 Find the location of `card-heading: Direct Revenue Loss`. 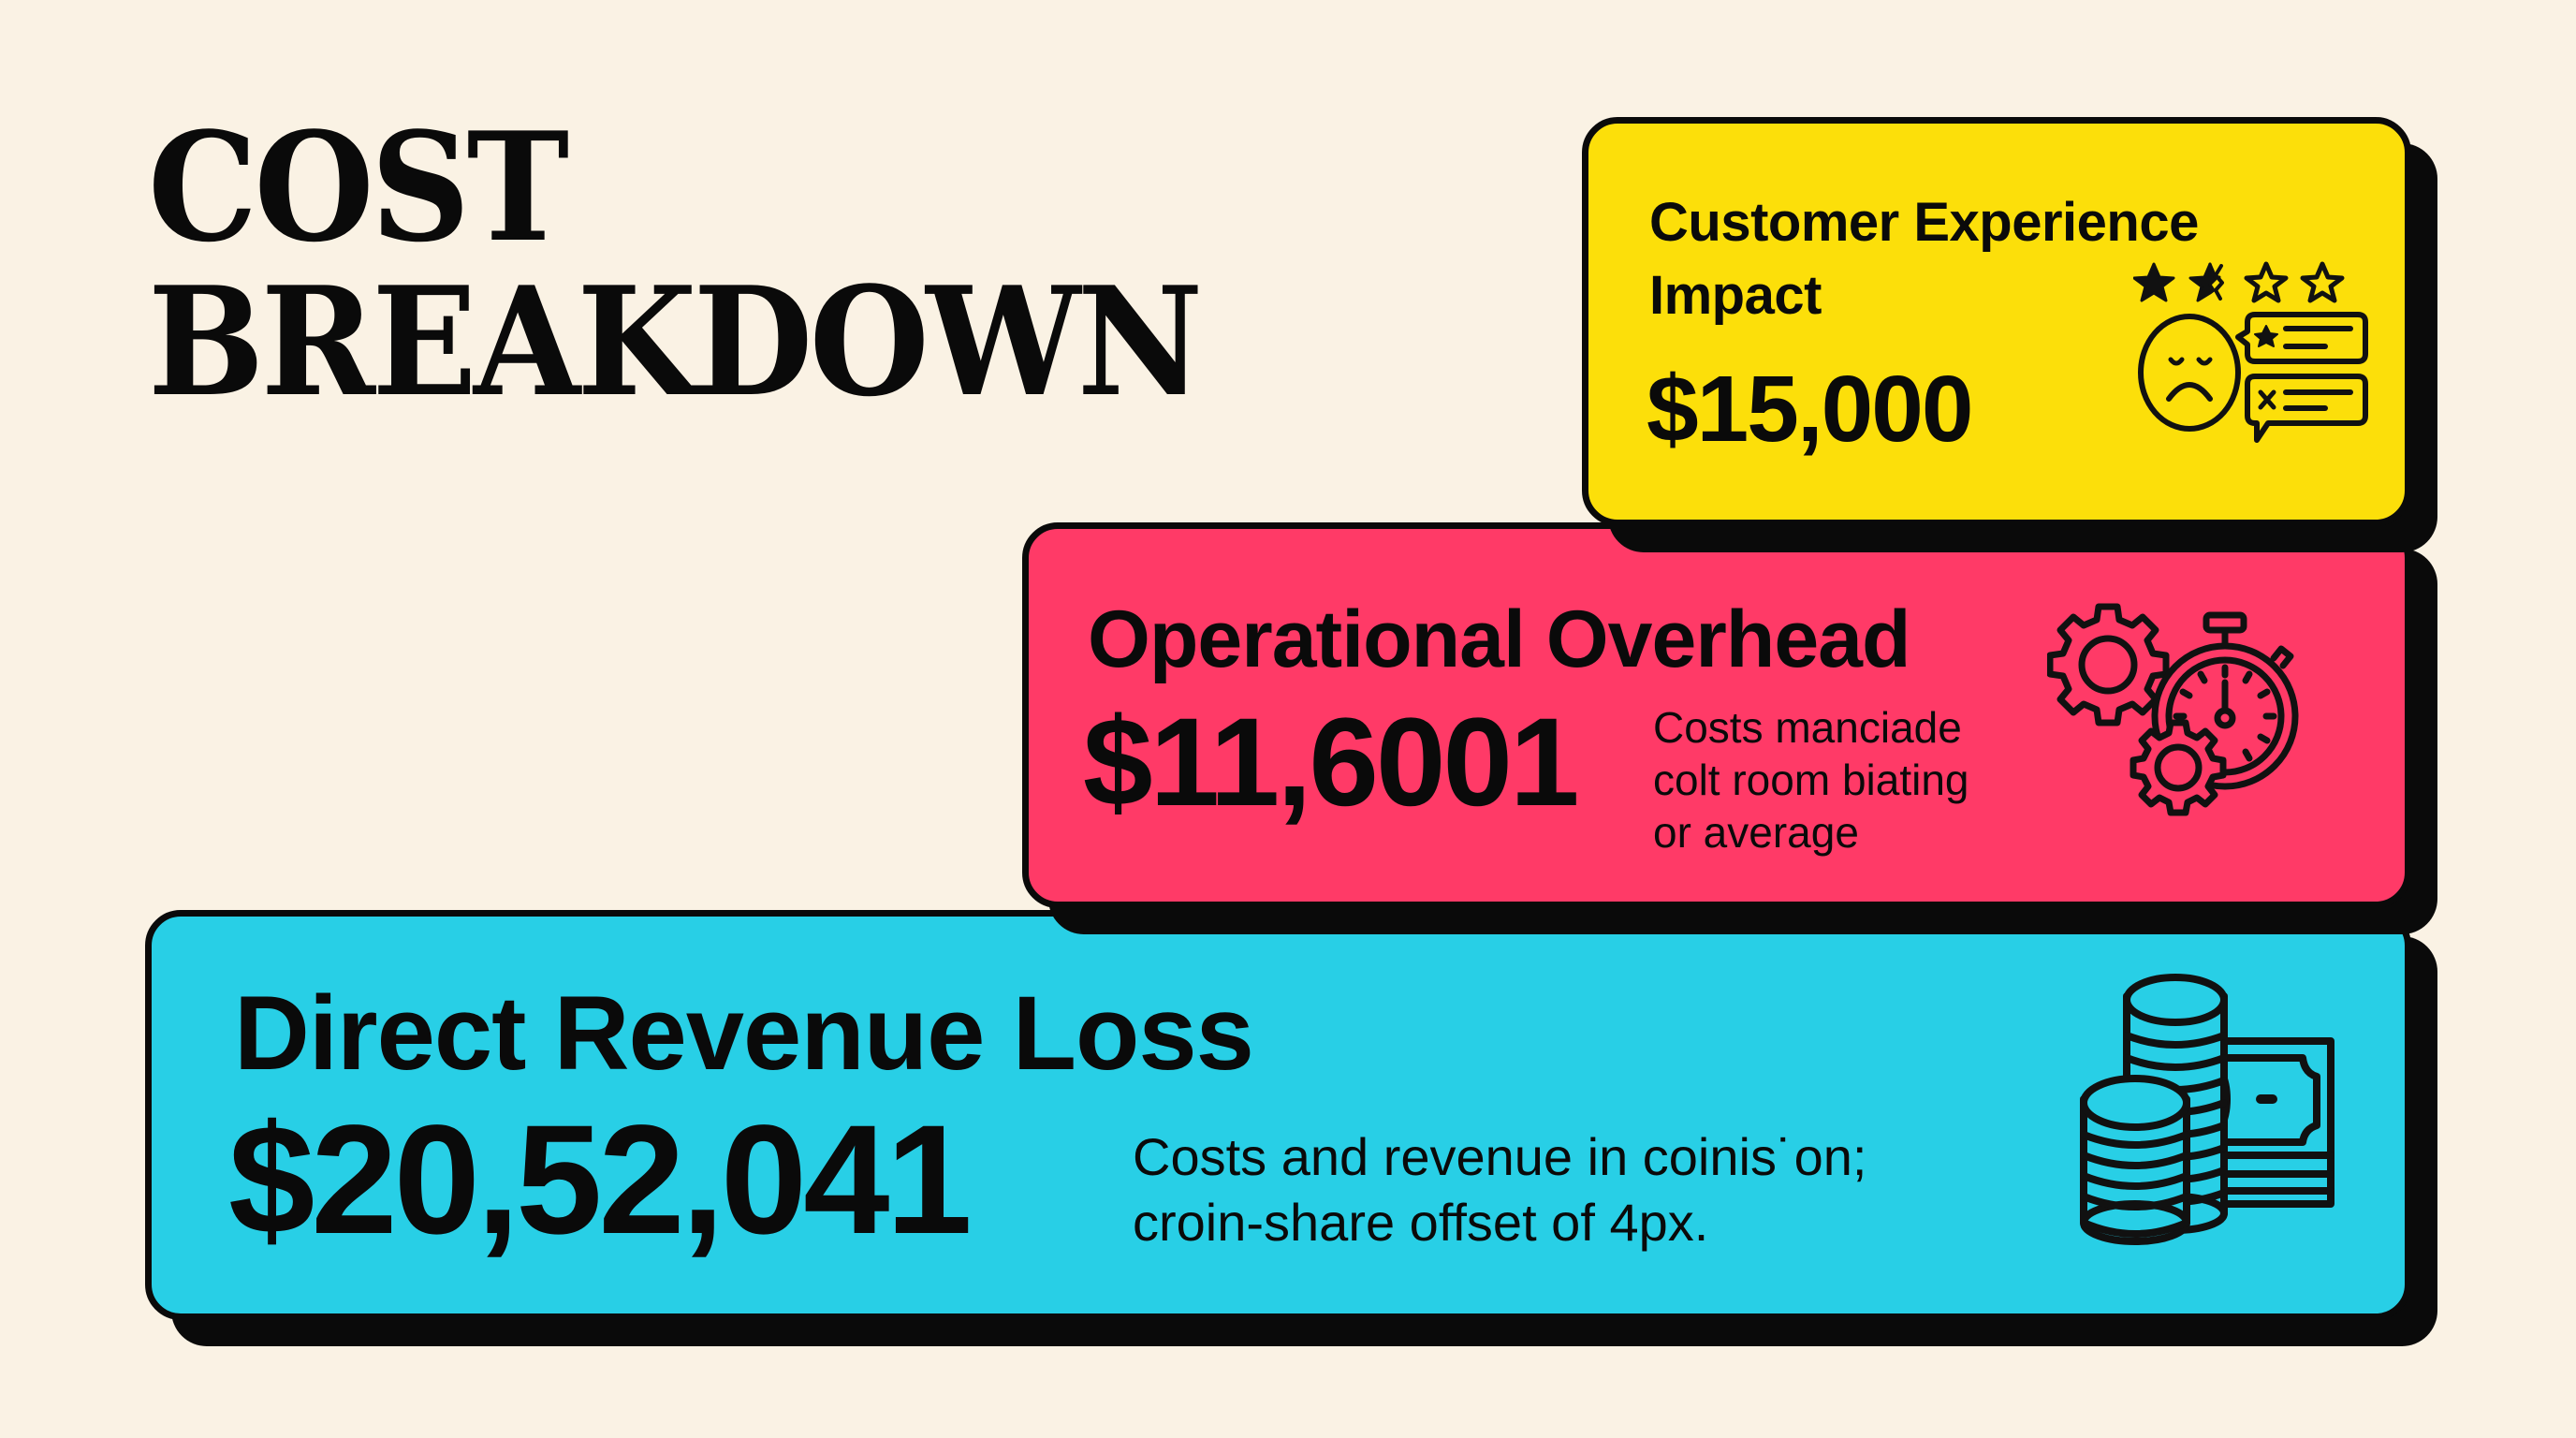

card-heading: Direct Revenue Loss is located at coordinates (744, 1033).